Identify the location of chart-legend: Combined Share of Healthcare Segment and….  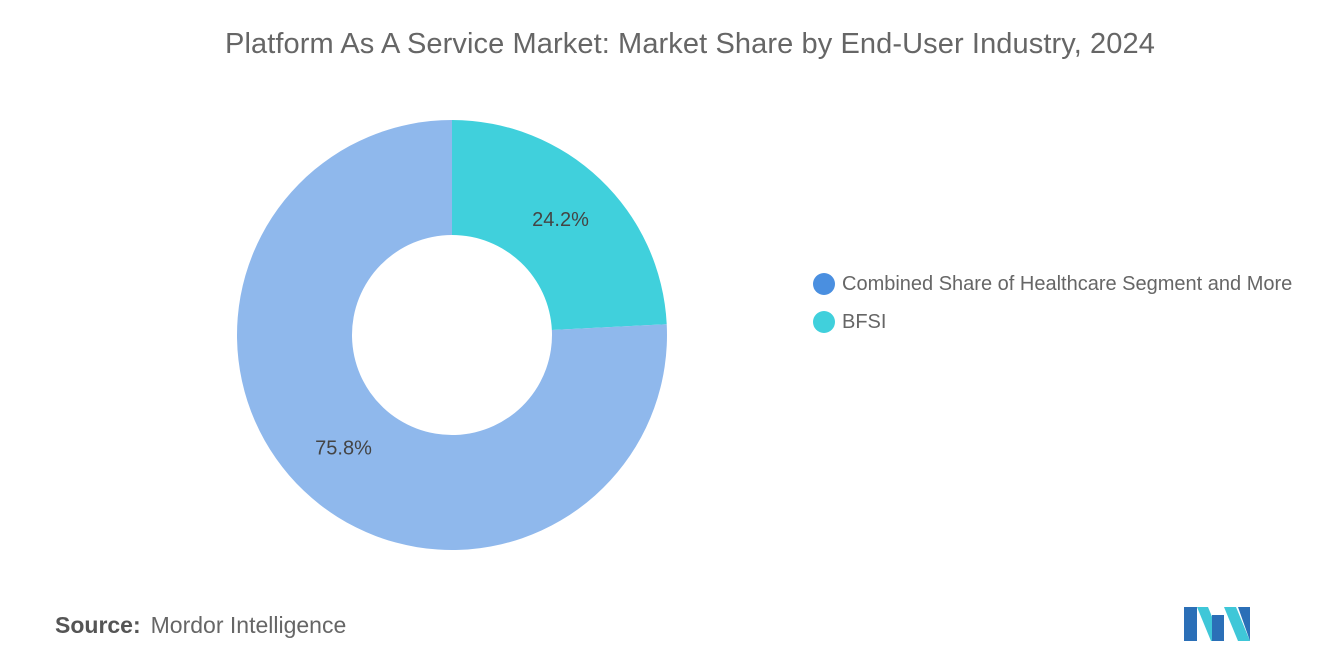
(1058, 308).